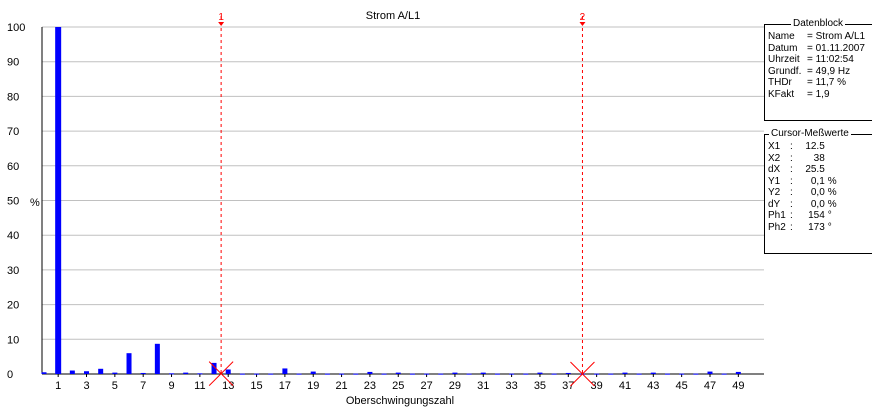 This screenshot has height=410, width=872. I want to click on datenblock-title: Datenblock, so click(818, 24).